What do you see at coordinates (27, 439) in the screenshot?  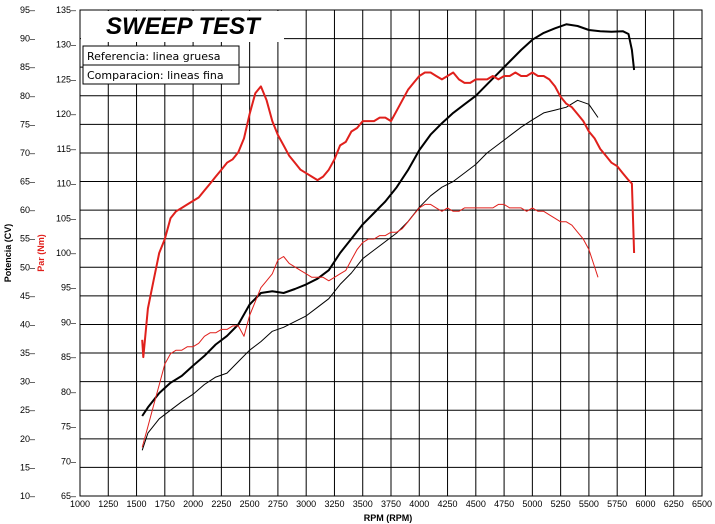 I see `power-tick-label: 20–` at bounding box center [27, 439].